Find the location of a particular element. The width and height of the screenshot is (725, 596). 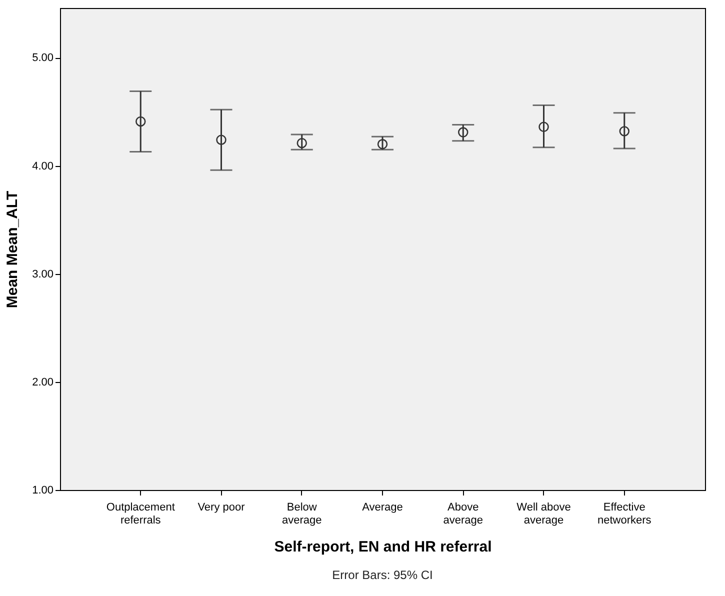

x-tick-label: Effective networkers is located at coordinates (624, 514).